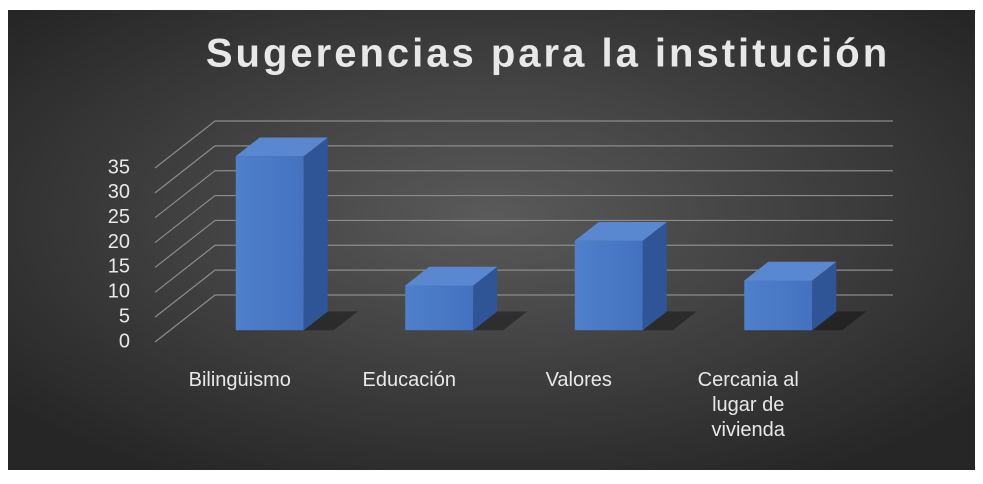 The height and width of the screenshot is (484, 983). What do you see at coordinates (119, 167) in the screenshot?
I see `y-tick-label: 35` at bounding box center [119, 167].